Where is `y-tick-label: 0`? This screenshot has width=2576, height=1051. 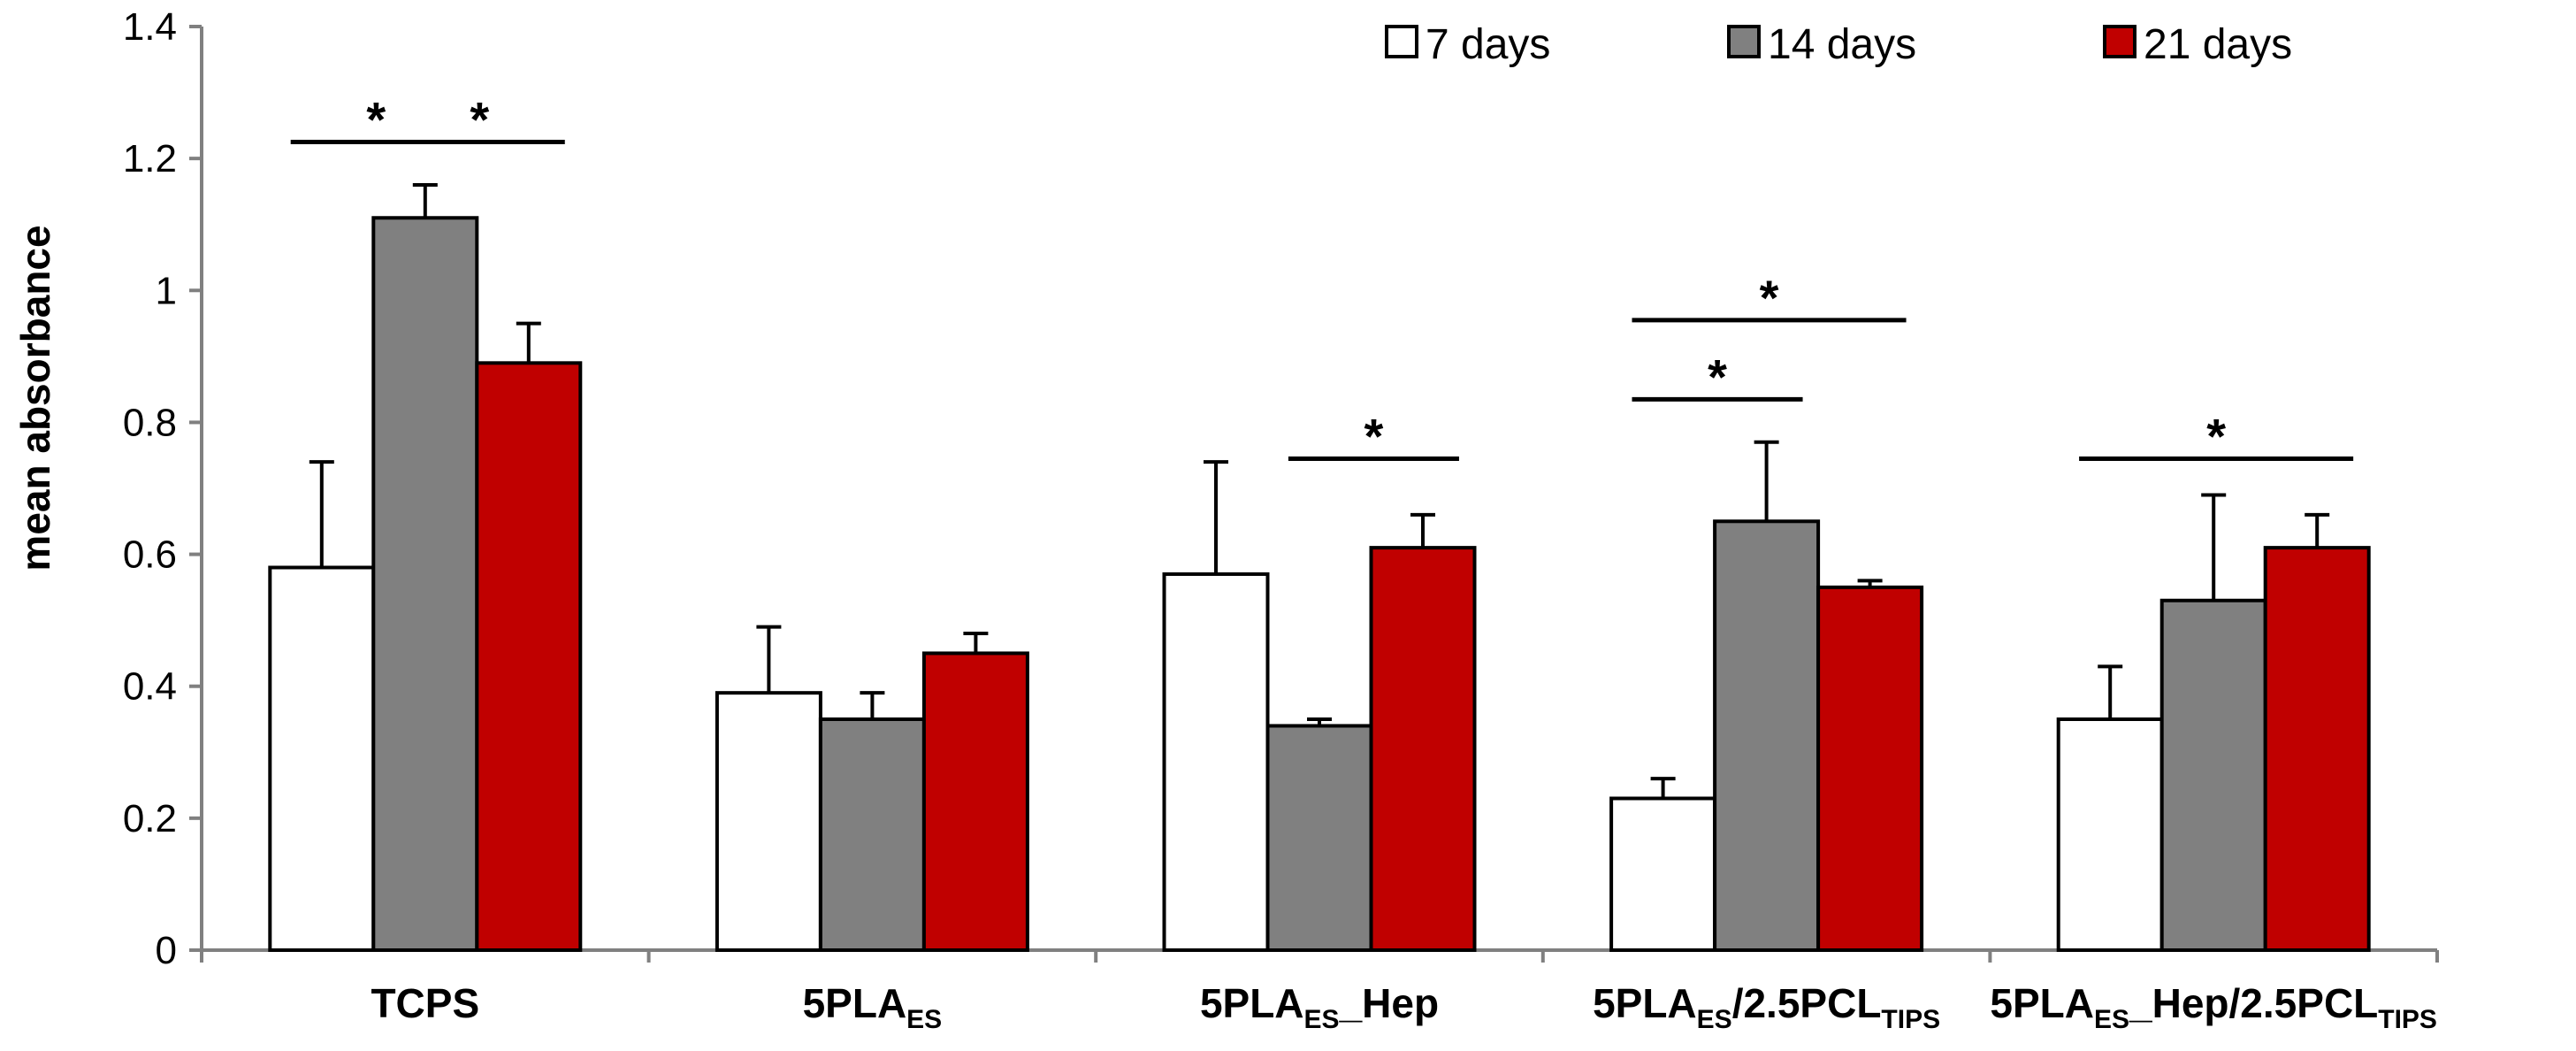
y-tick-label: 0 is located at coordinates (166, 950).